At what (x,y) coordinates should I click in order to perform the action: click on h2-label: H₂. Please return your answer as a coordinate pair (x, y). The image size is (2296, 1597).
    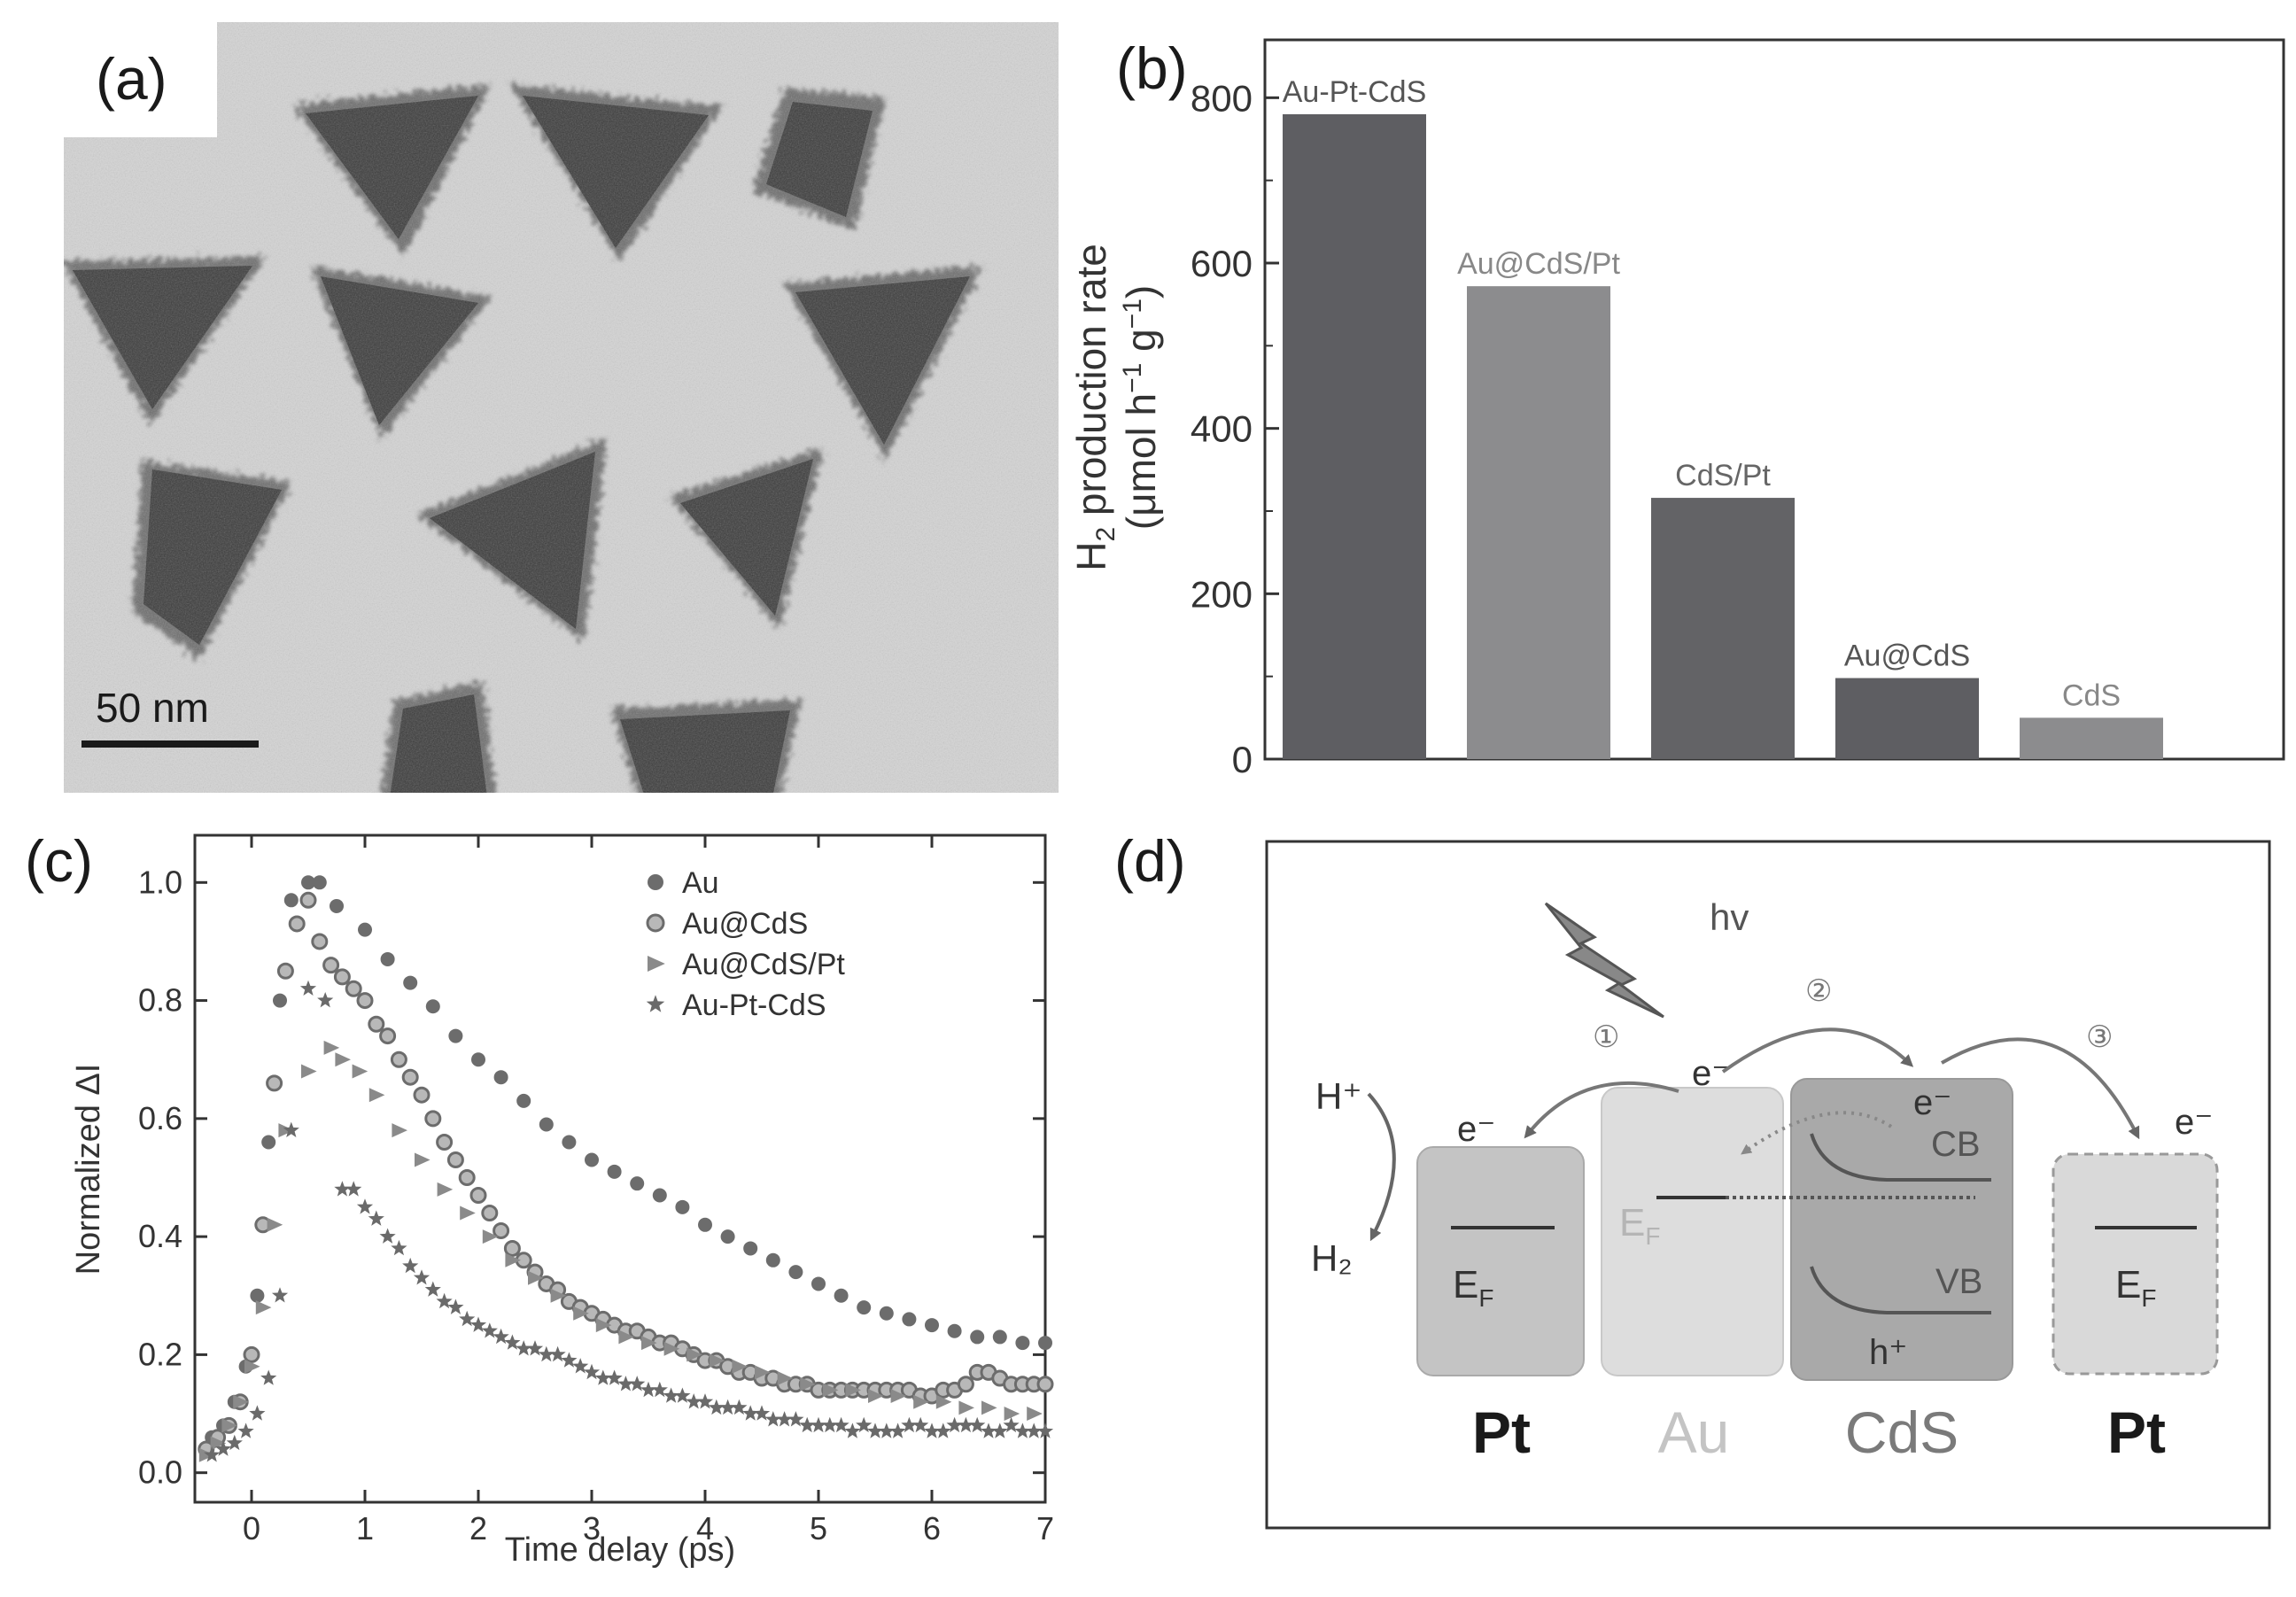
    Looking at the image, I should click on (1332, 1258).